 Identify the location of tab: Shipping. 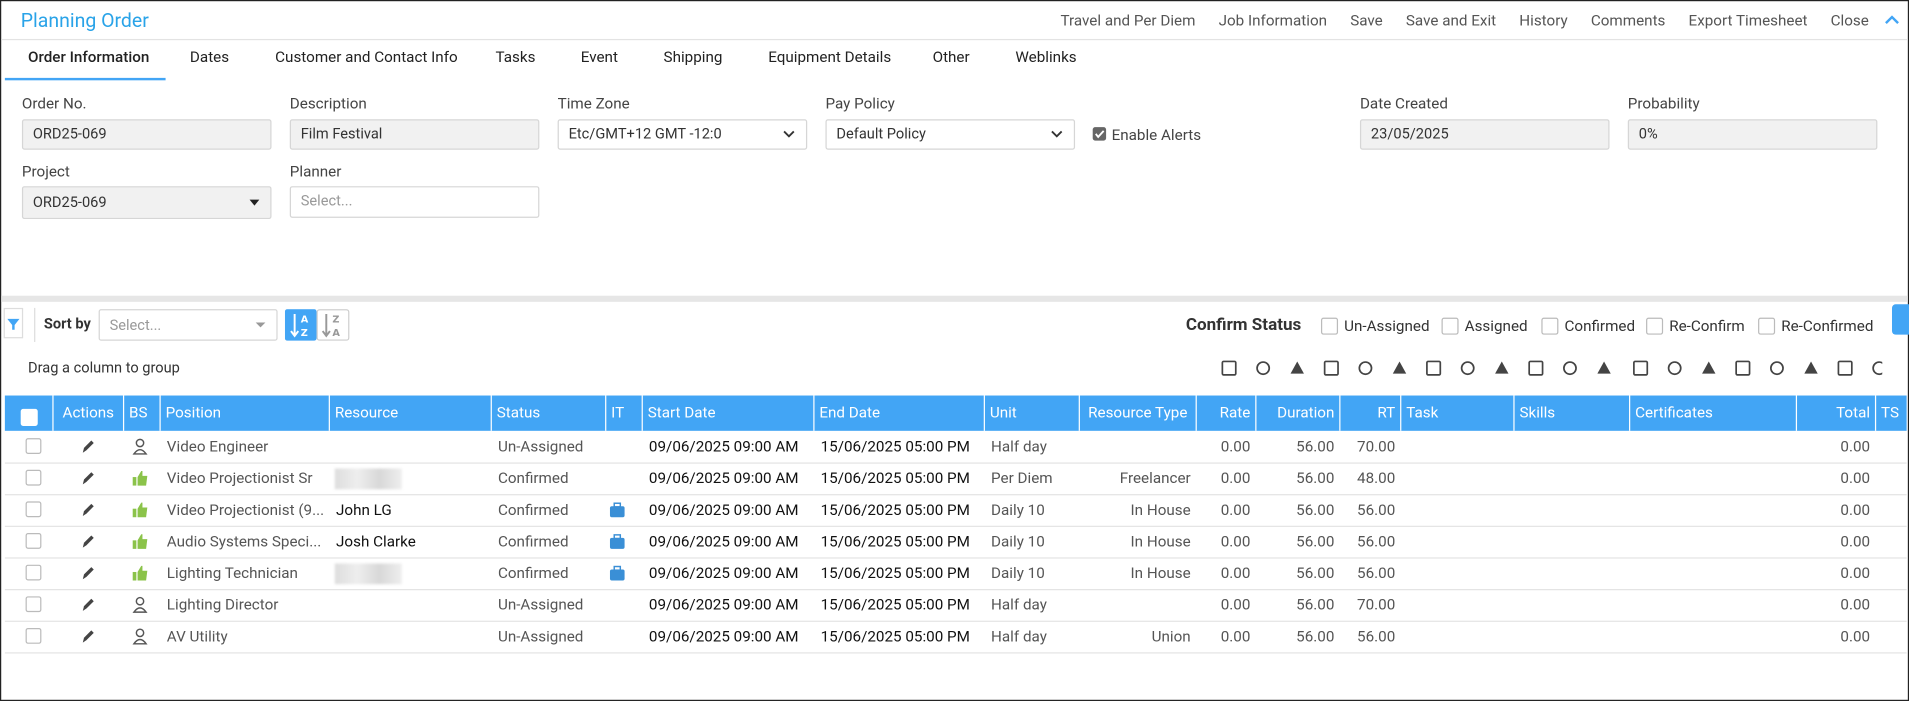
(693, 57).